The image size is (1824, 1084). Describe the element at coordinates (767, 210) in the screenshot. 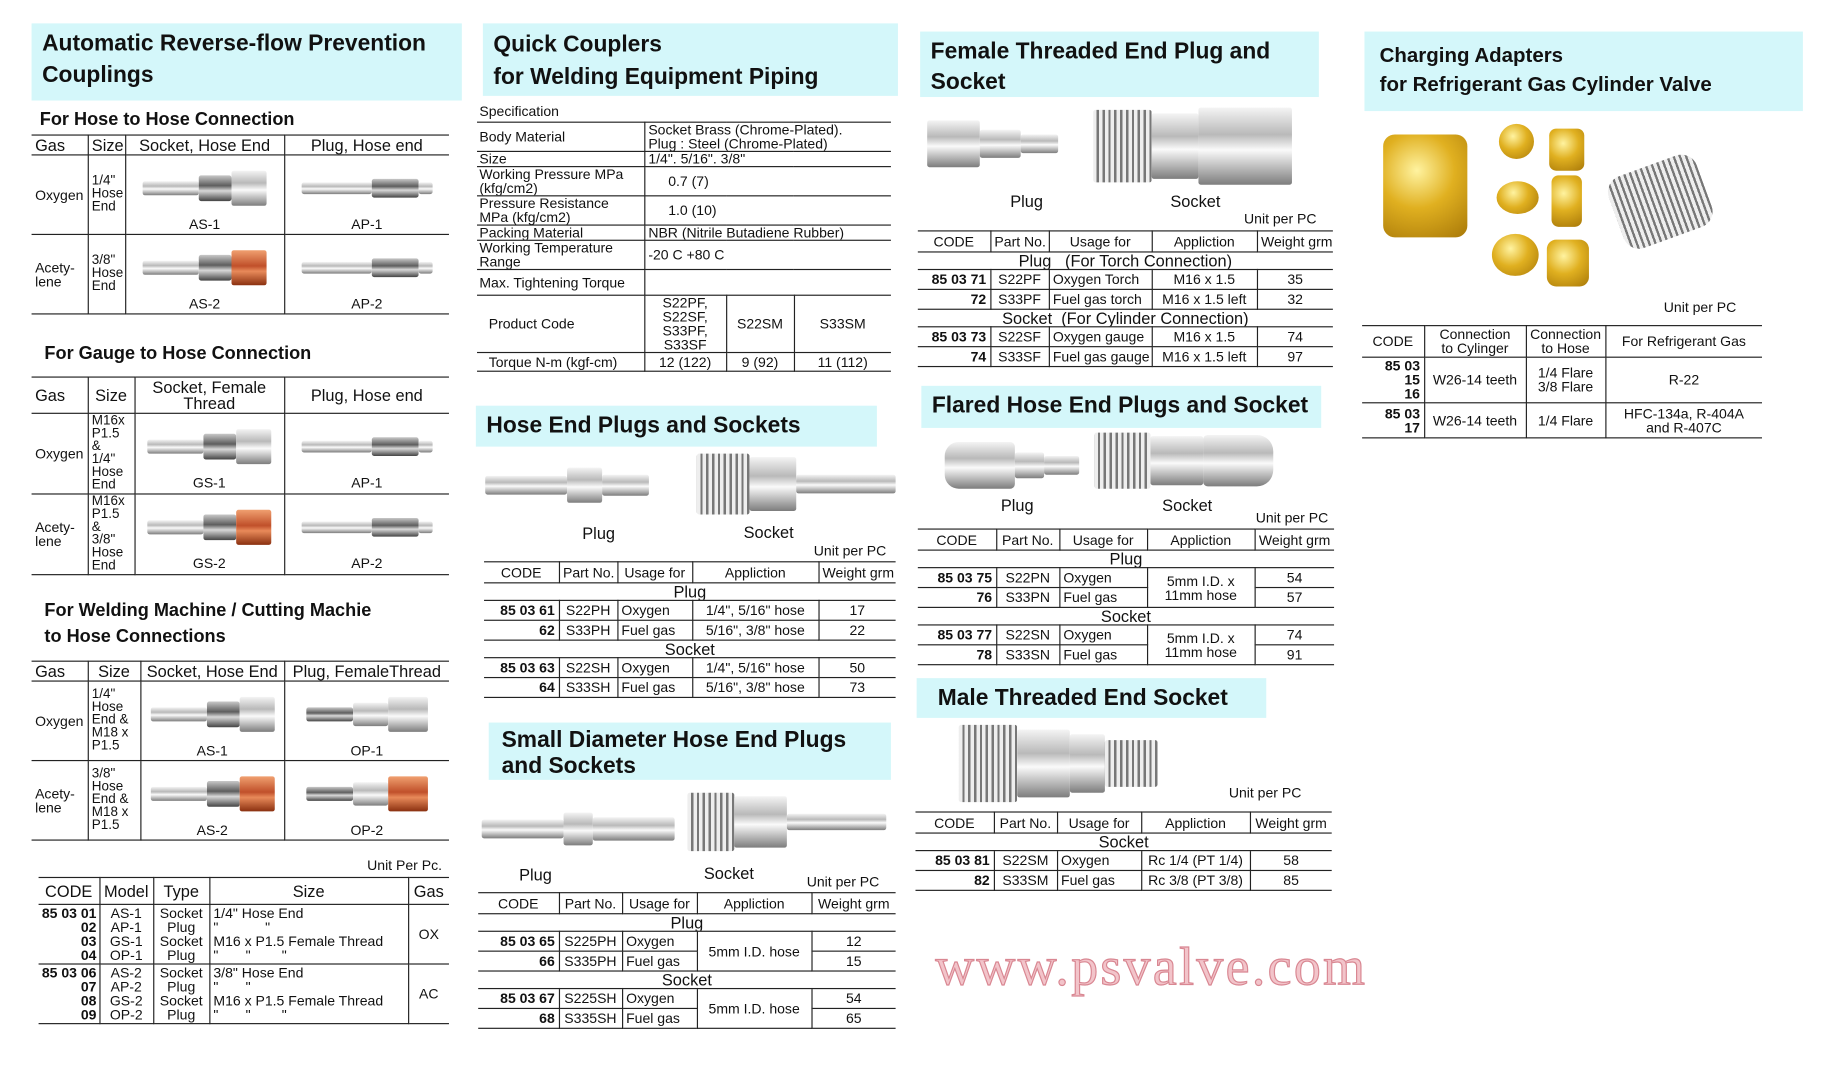

I see `spec-value: 1.0 (10)` at that location.